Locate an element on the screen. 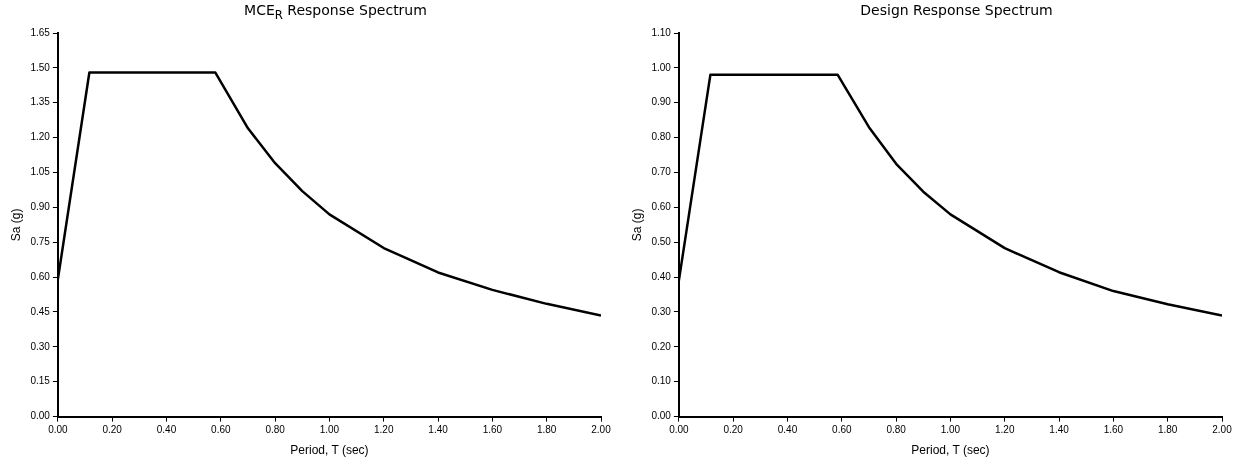  y-tick-label: 0.50 is located at coordinates (661, 241).